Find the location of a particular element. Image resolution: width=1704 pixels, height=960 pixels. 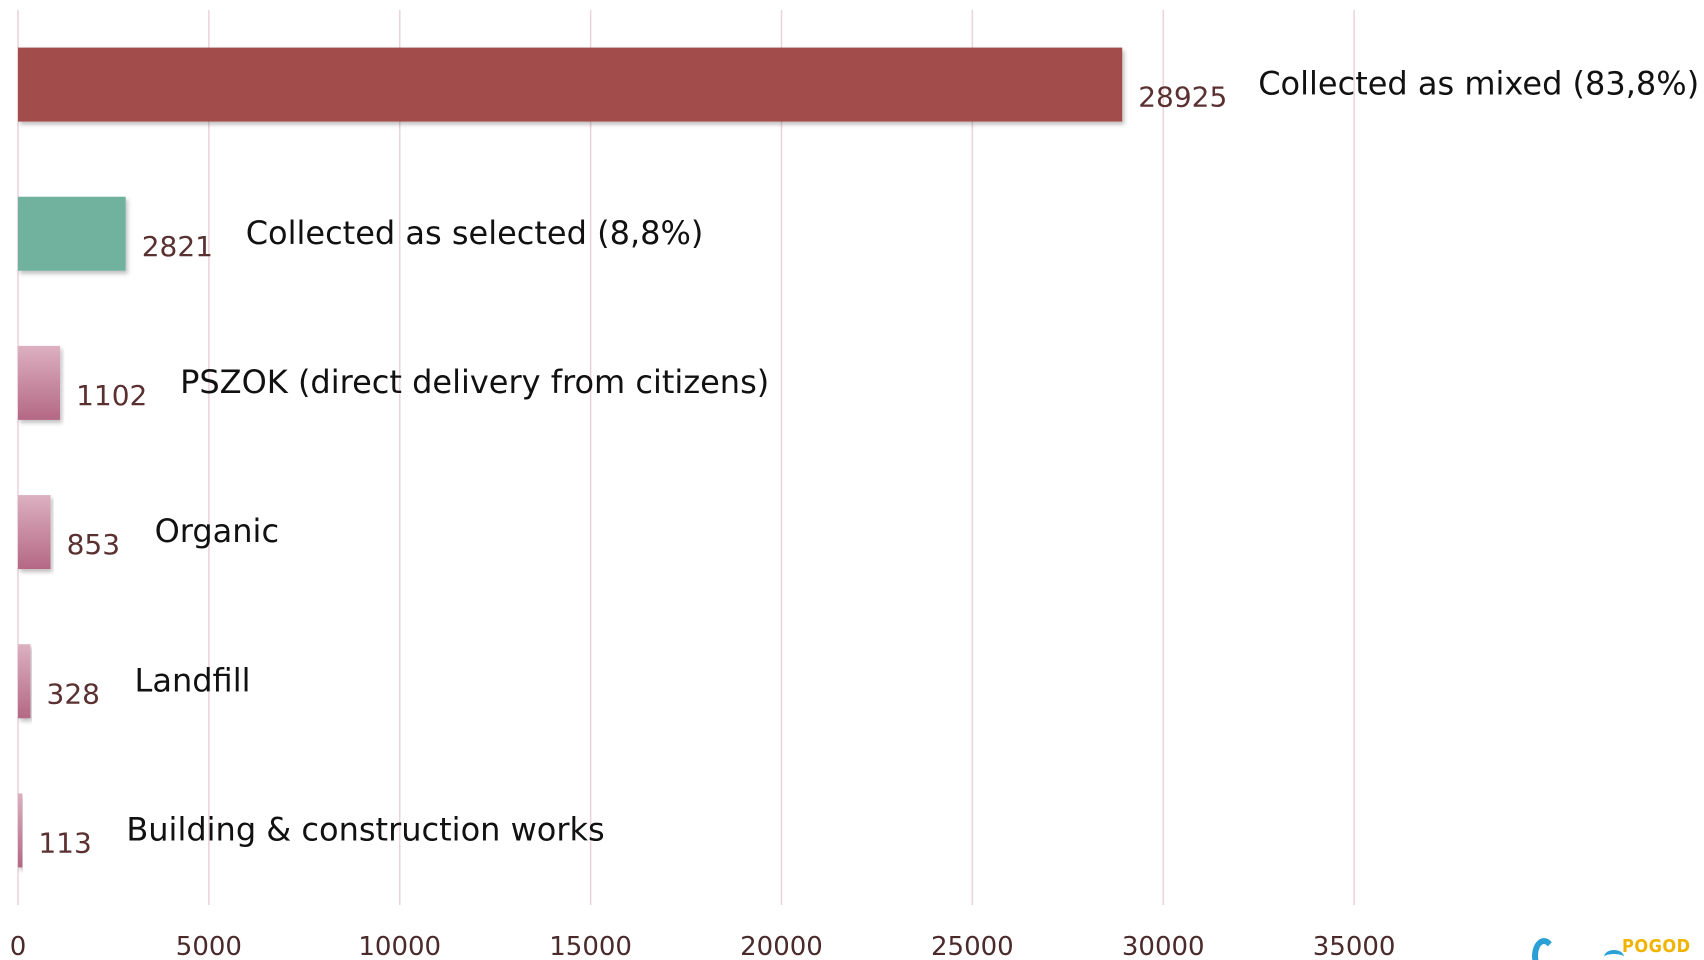

value-label: 1102 is located at coordinates (111, 395).